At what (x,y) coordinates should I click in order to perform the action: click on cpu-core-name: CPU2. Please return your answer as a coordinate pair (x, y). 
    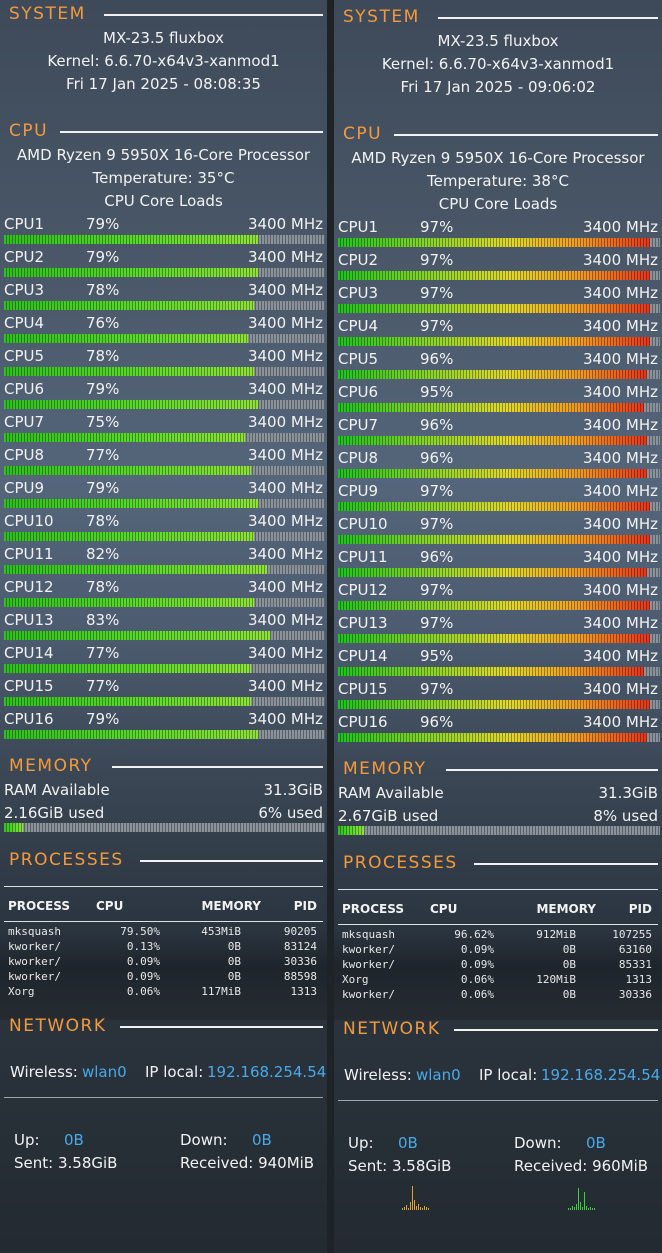
    Looking at the image, I should click on (358, 260).